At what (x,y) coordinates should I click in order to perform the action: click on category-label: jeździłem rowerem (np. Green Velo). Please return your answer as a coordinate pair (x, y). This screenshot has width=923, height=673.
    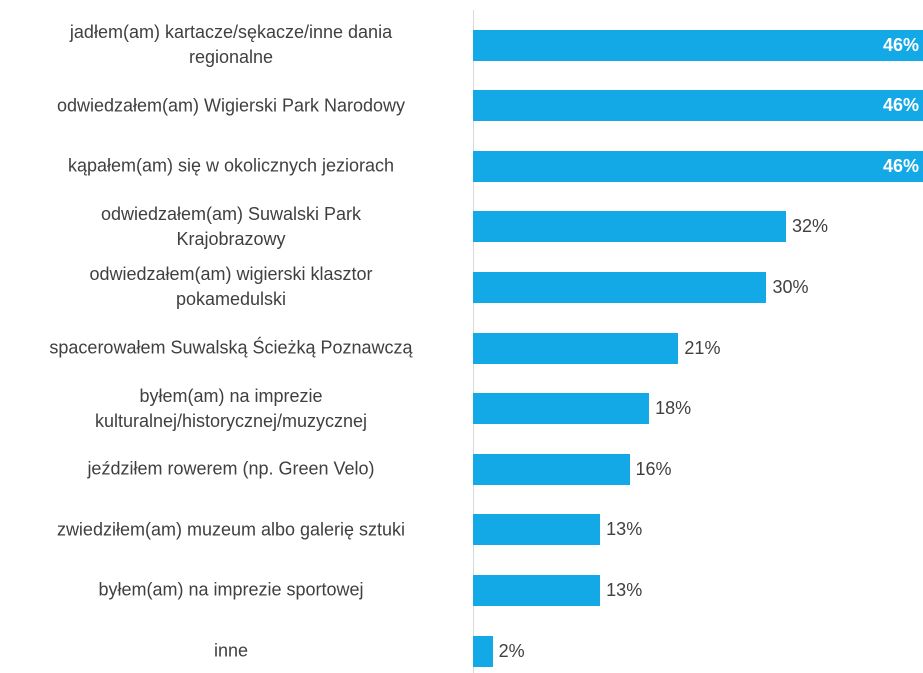
    Looking at the image, I should click on (231, 468).